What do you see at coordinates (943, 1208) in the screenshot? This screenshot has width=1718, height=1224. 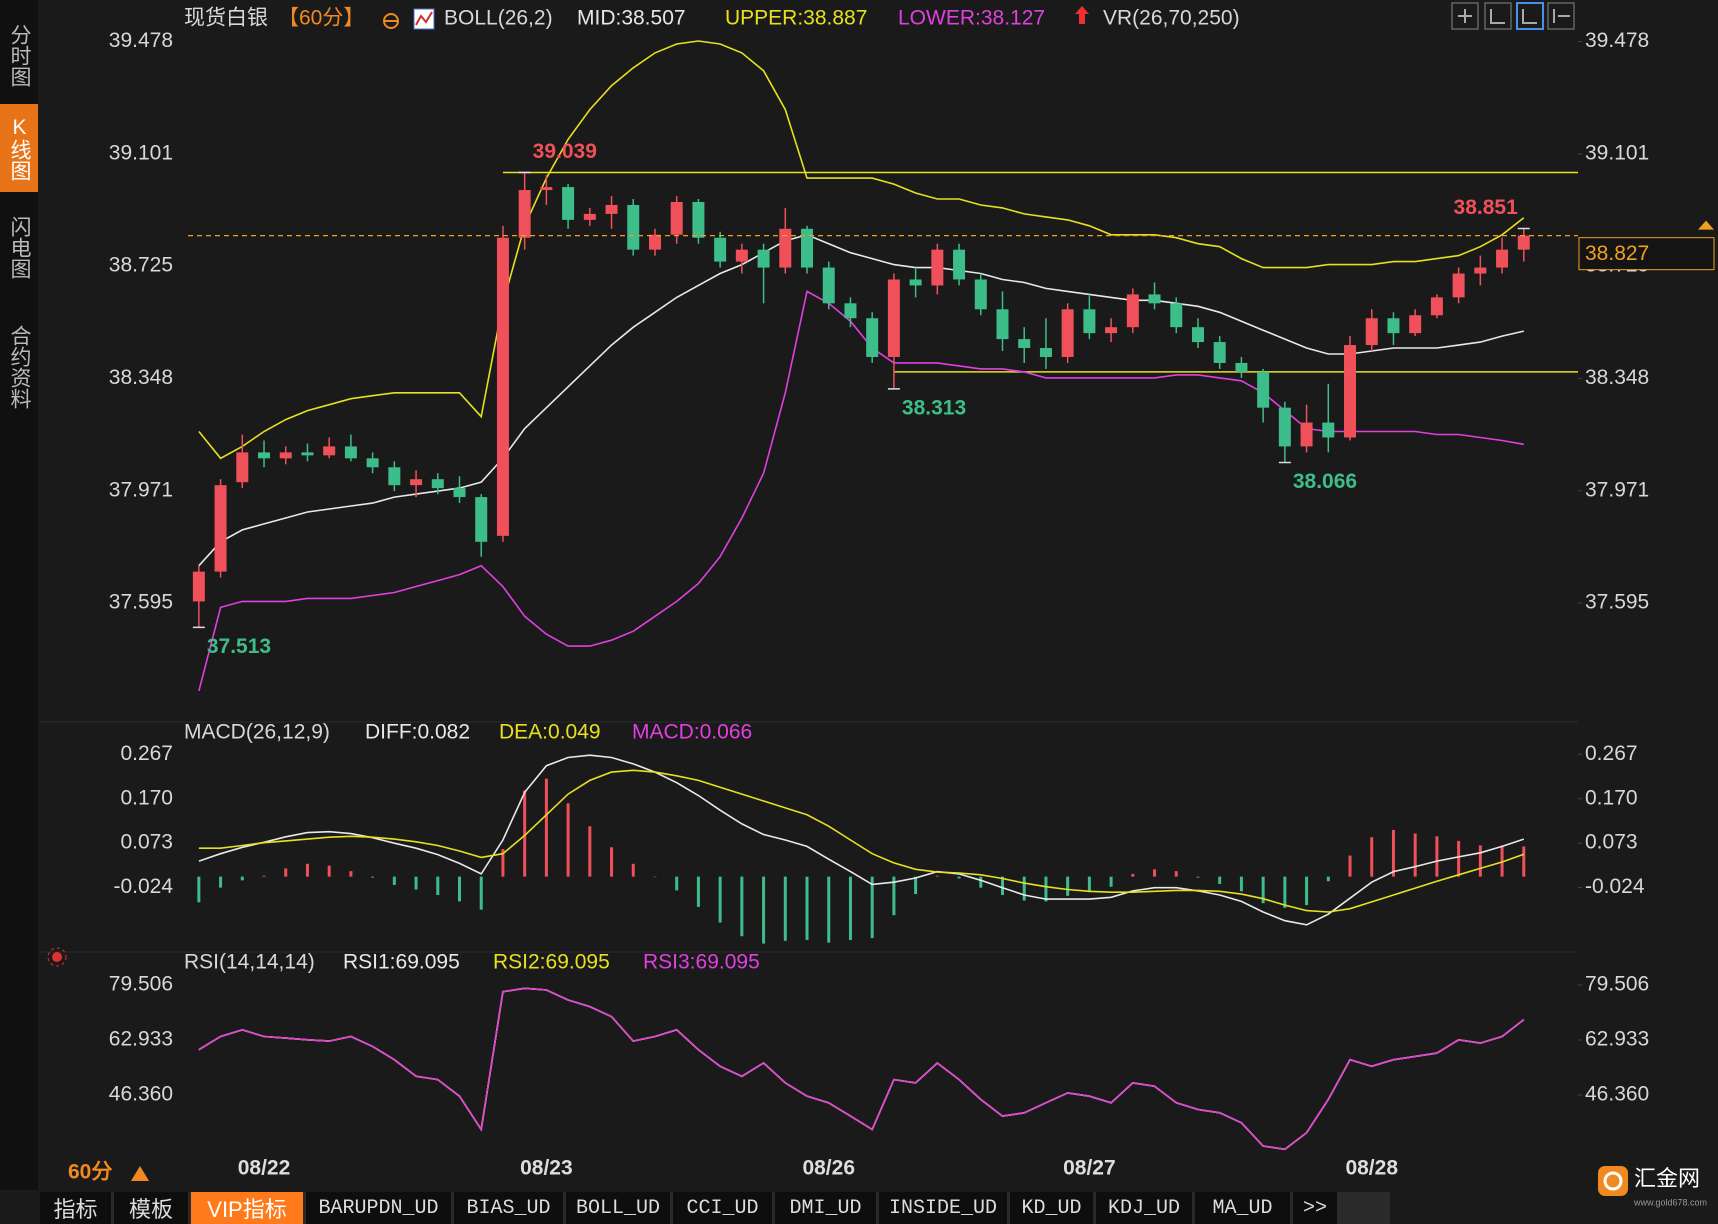 I see `bottom-tab: INSIDE_UD` at bounding box center [943, 1208].